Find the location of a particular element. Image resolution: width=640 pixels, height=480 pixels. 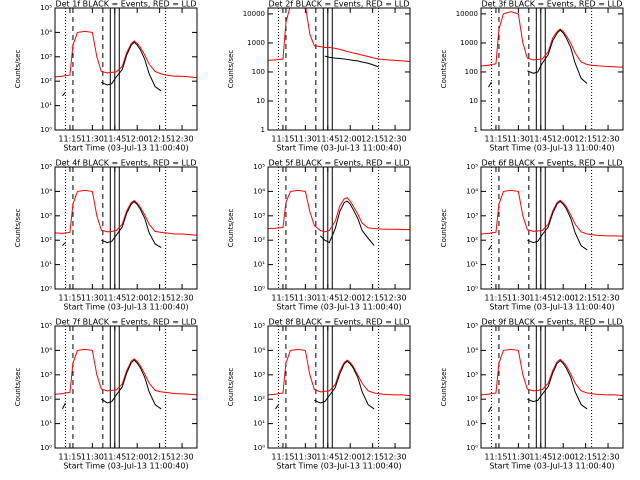

y-tick-label: 1000 is located at coordinates (256, 43).